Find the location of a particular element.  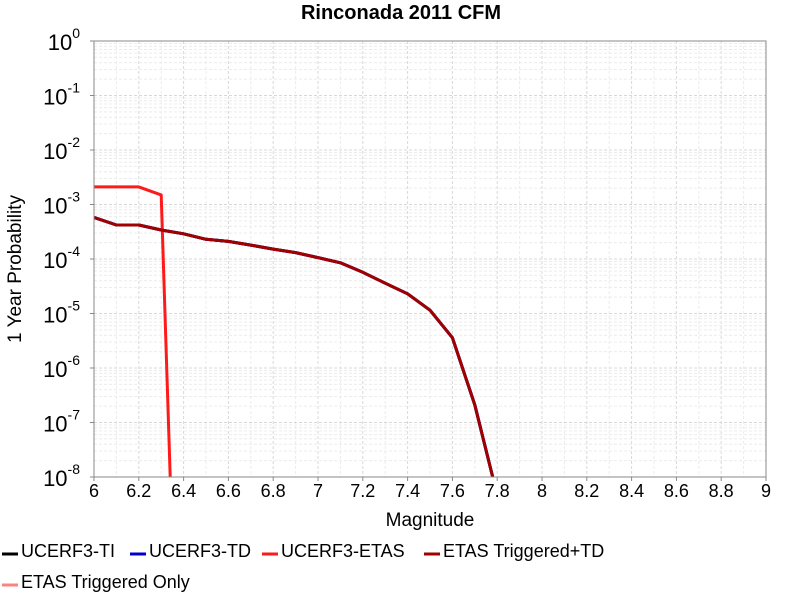

x-tick-label: 7.2 is located at coordinates (362, 491).